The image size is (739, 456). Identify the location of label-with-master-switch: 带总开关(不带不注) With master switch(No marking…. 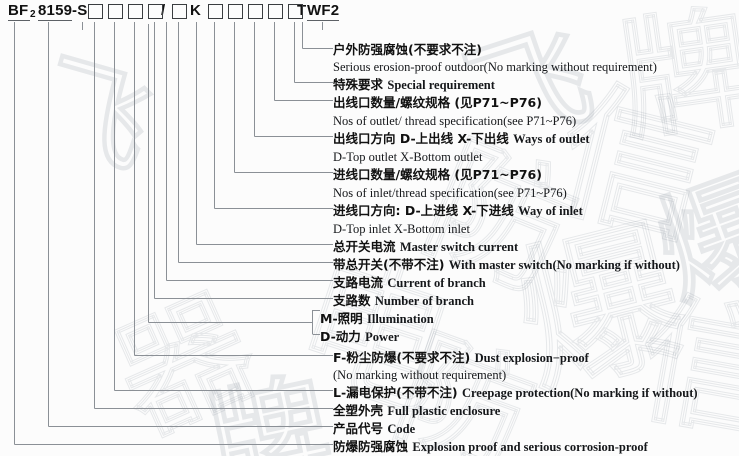
(506, 264).